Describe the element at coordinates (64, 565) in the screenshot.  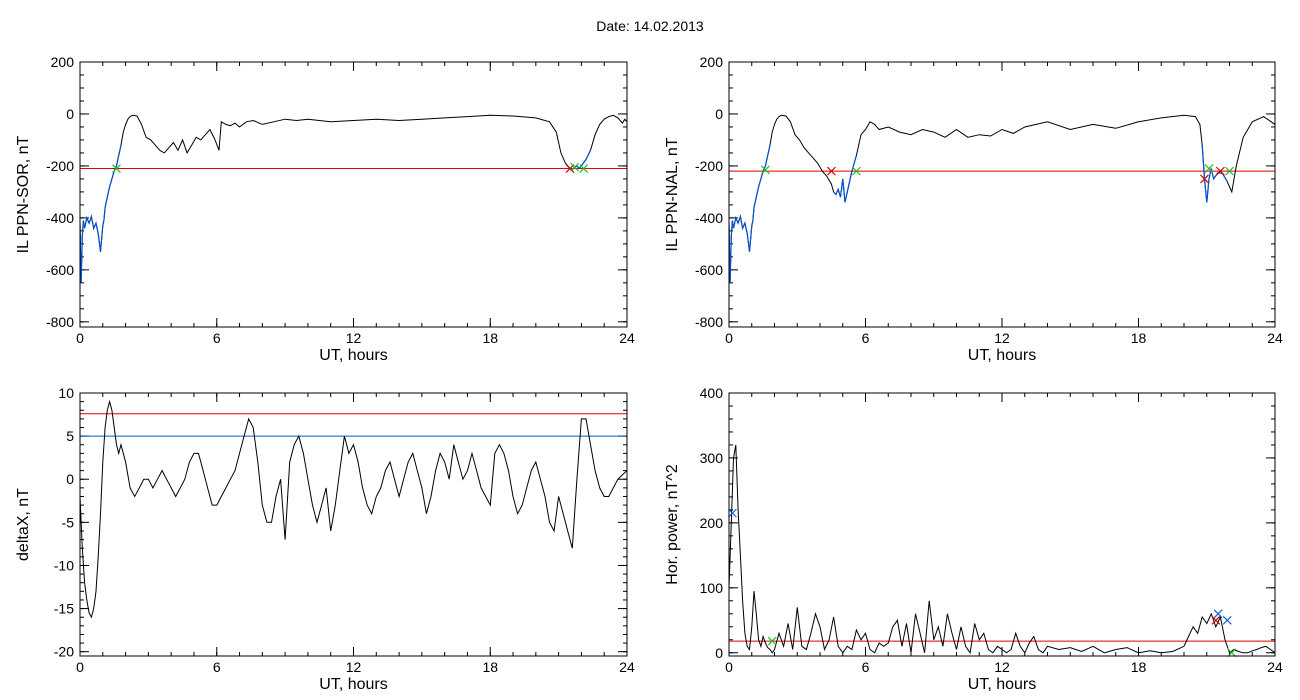
I see `y-tick-label: -10` at that location.